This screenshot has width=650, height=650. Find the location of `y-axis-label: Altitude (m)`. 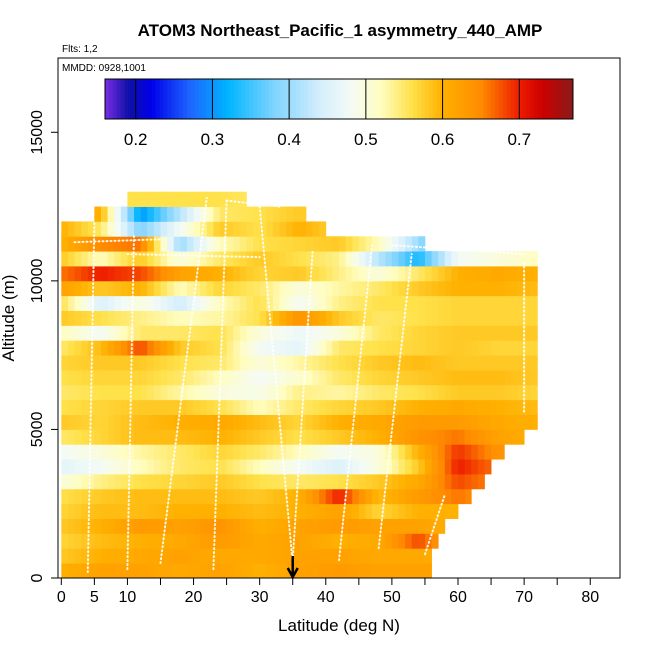

y-axis-label: Altitude (m) is located at coordinates (9, 318).